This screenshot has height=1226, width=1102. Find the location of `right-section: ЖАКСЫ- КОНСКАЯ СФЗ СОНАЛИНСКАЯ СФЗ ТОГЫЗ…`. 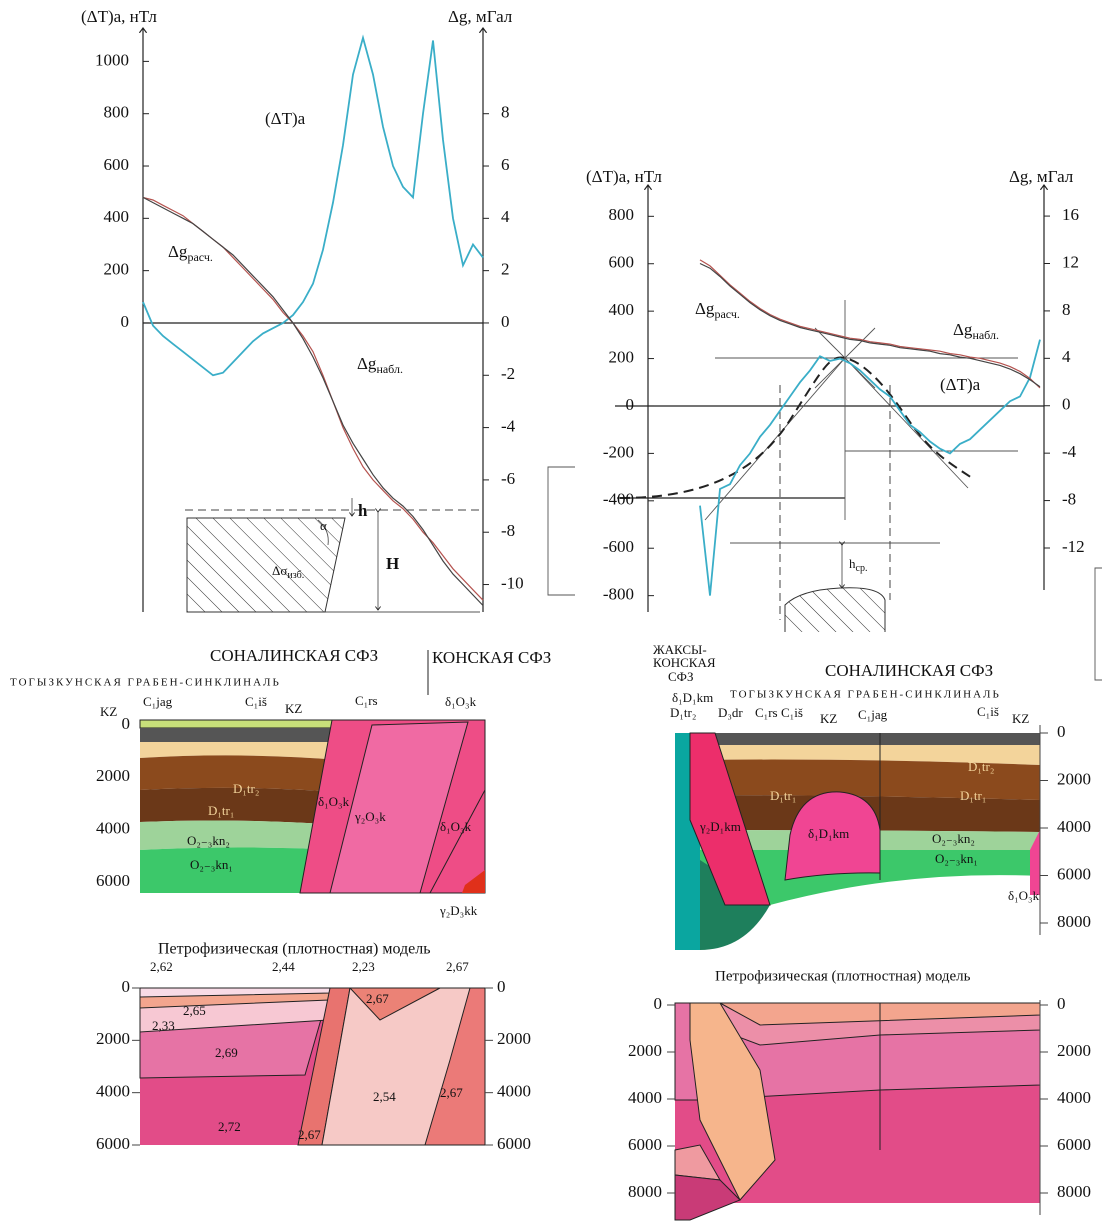

right-section: ЖАКСЫ- КОНСКАЯ СФЗ СОНАЛИНСКАЯ СФЗ ТОГЫЗ… is located at coordinates (846, 796).